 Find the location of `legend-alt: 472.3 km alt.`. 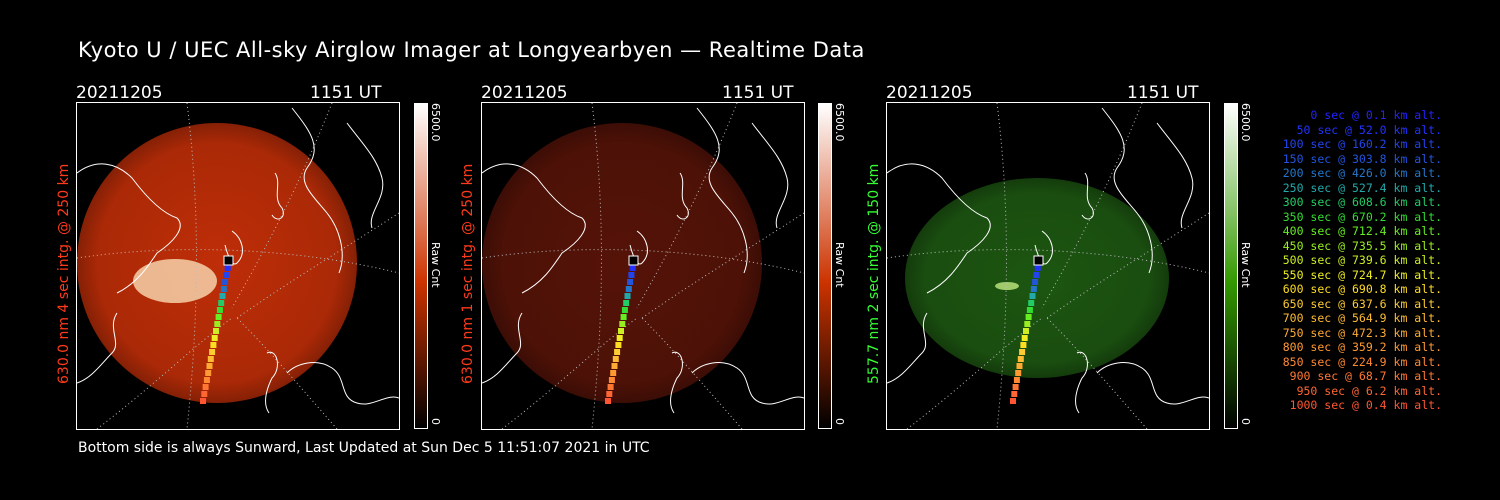

legend-alt: 472.3 km alt. is located at coordinates (1396, 332).